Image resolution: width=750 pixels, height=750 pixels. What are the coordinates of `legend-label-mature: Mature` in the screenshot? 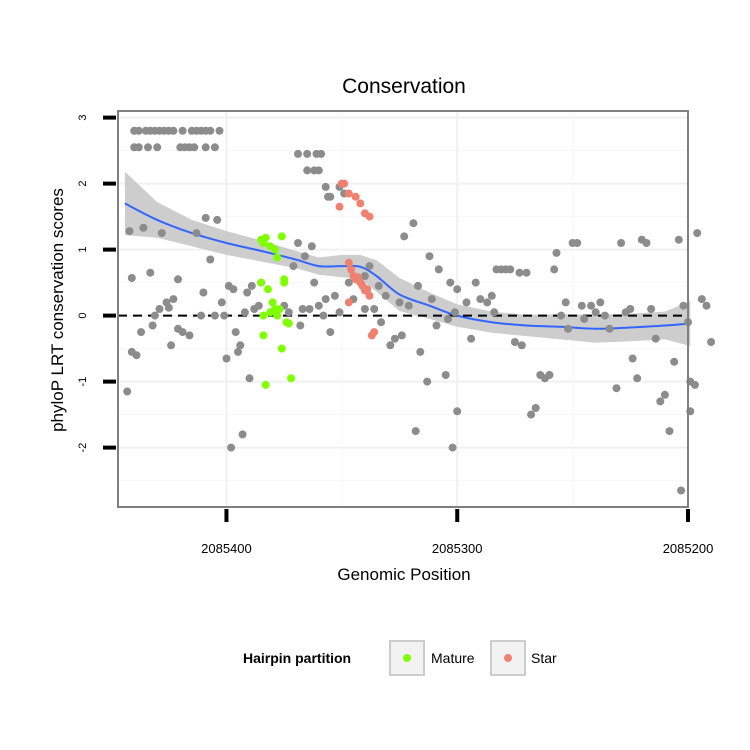 It's located at (453, 658).